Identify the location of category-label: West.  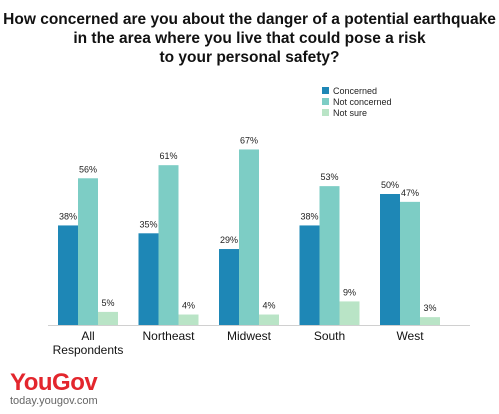
(410, 336).